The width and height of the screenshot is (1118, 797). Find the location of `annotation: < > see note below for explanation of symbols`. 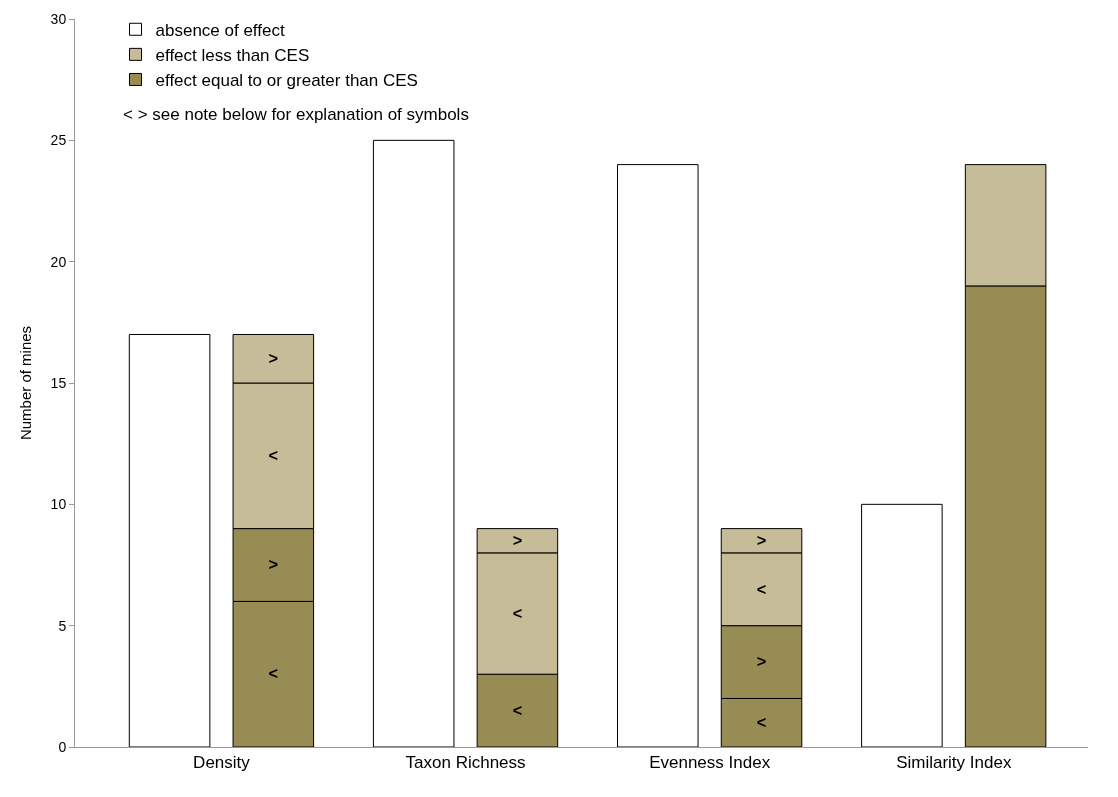

annotation: < > see note below for explanation of symbols is located at coordinates (296, 114).